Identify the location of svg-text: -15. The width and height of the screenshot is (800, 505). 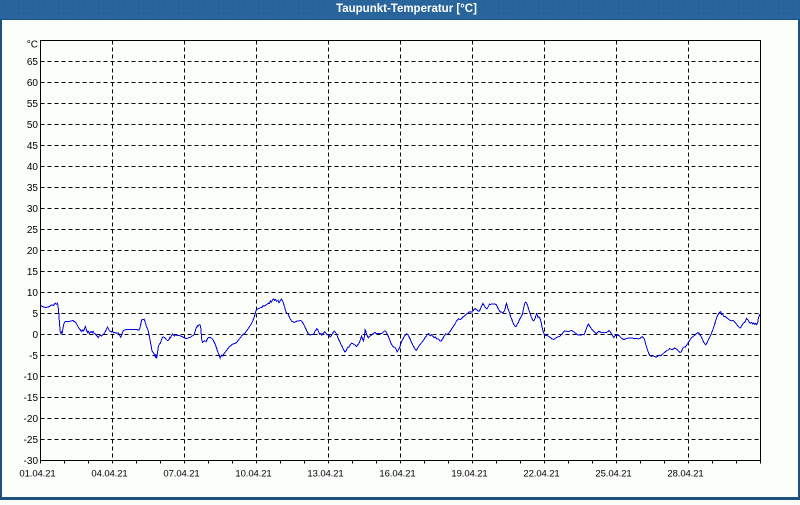
(31, 398).